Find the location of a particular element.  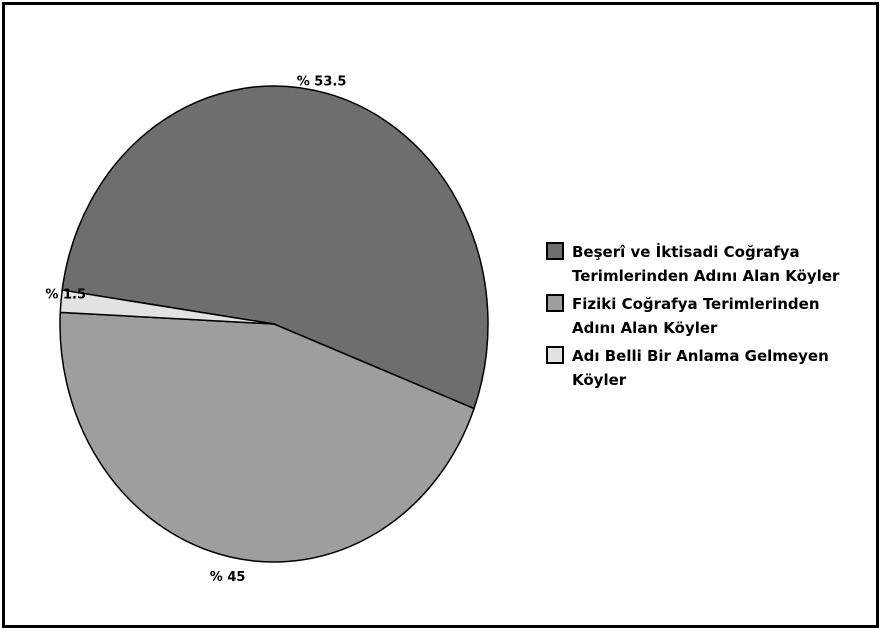

legend-label-line1: Beşerî ve İktisadi Coğrafya is located at coordinates (686, 252).